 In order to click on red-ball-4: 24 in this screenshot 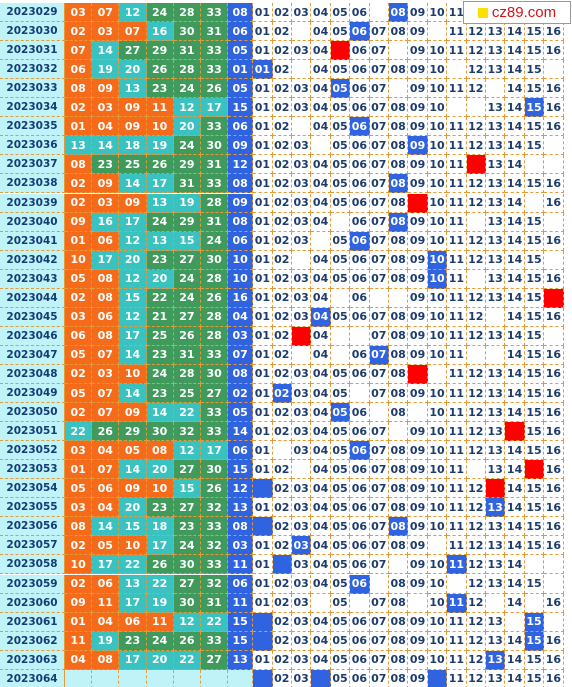, I will do `click(160, 641)`.